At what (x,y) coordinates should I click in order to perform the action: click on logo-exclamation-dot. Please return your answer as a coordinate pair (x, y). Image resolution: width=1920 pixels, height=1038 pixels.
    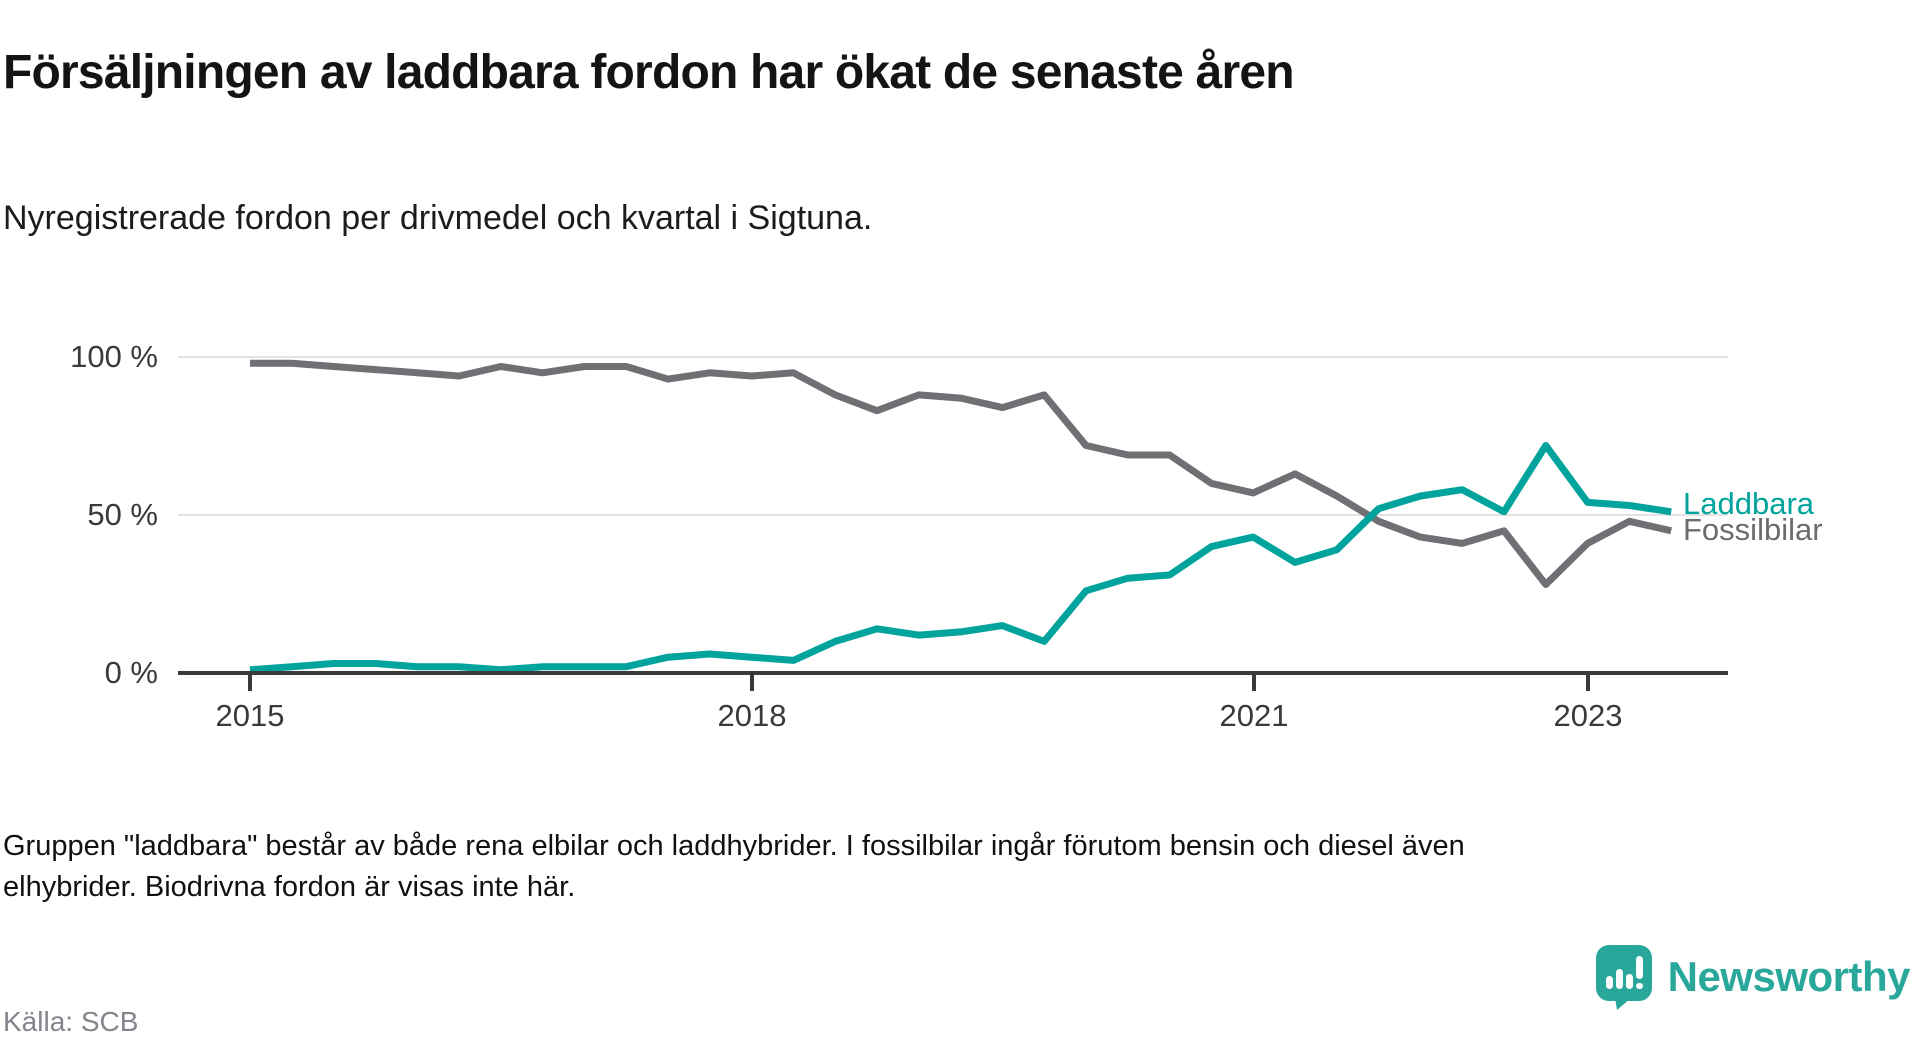
    Looking at the image, I should click on (1639, 986).